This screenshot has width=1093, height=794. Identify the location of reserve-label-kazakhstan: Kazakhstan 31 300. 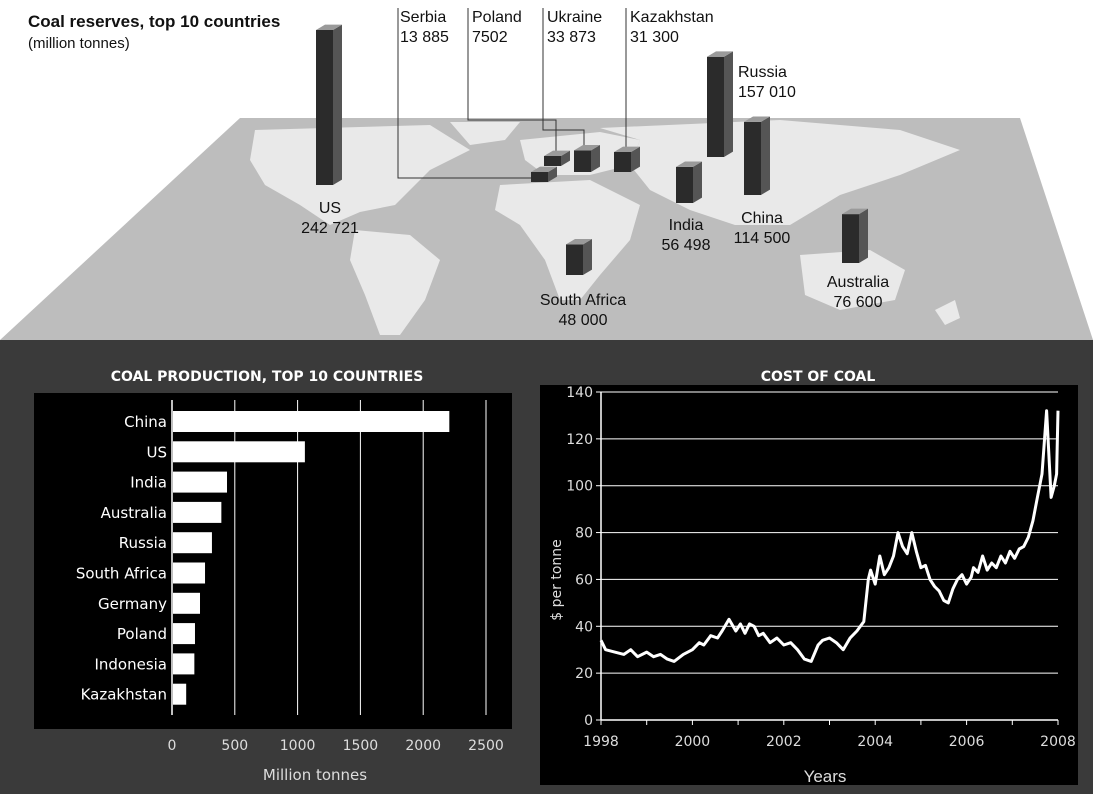
(672, 27).